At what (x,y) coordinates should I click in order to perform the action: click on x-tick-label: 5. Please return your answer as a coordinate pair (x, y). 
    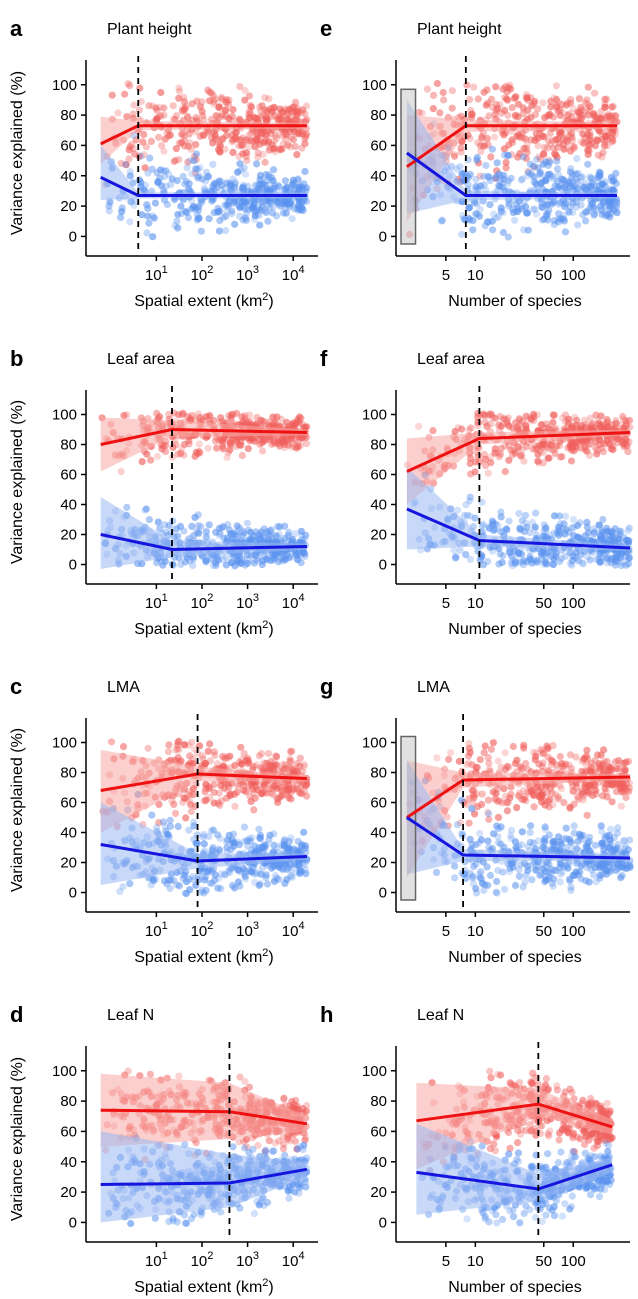
    Looking at the image, I should click on (446, 275).